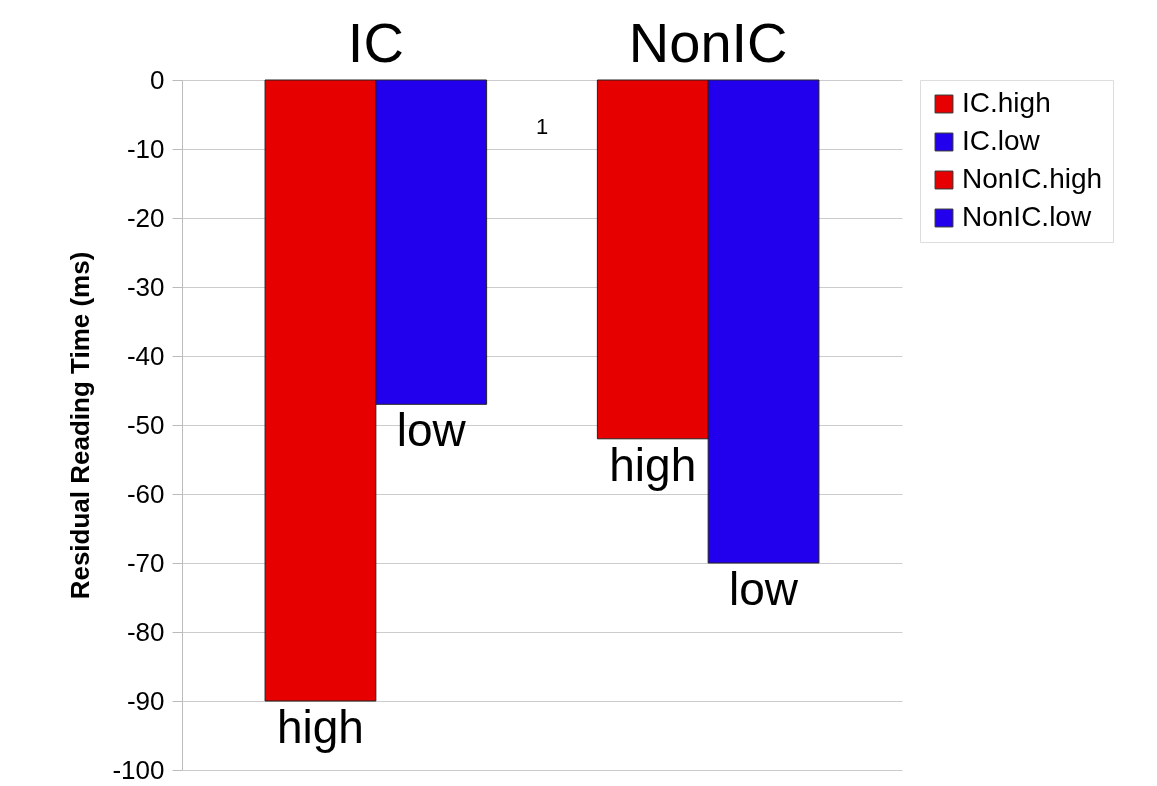 The width and height of the screenshot is (1157, 786). What do you see at coordinates (542, 126) in the screenshot?
I see `x-tick-label: 1` at bounding box center [542, 126].